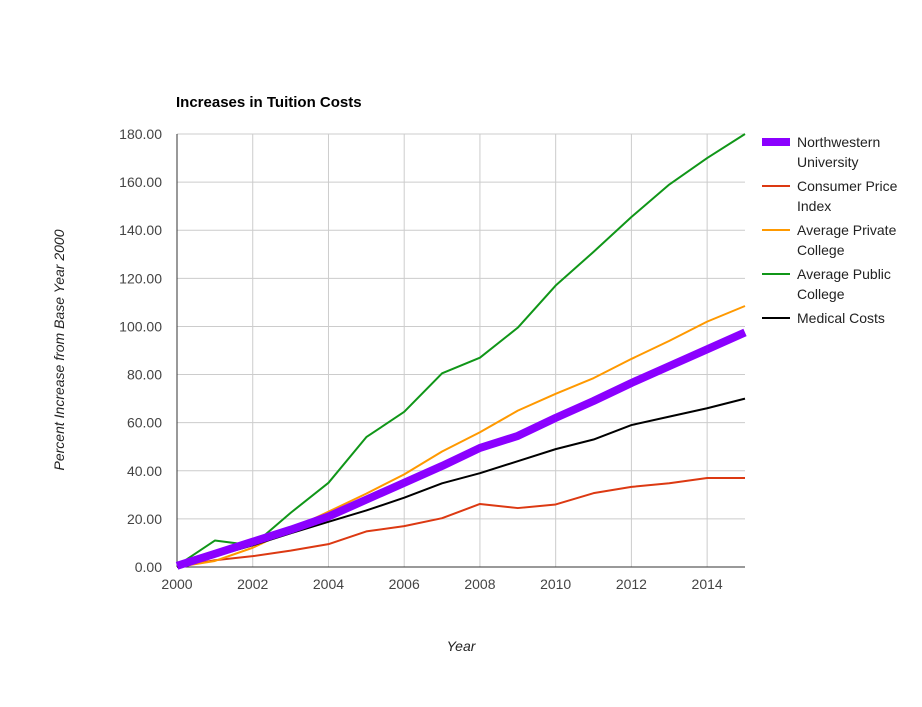 This screenshot has height=707, width=922. I want to click on x-tick-label: 2002, so click(252, 584).